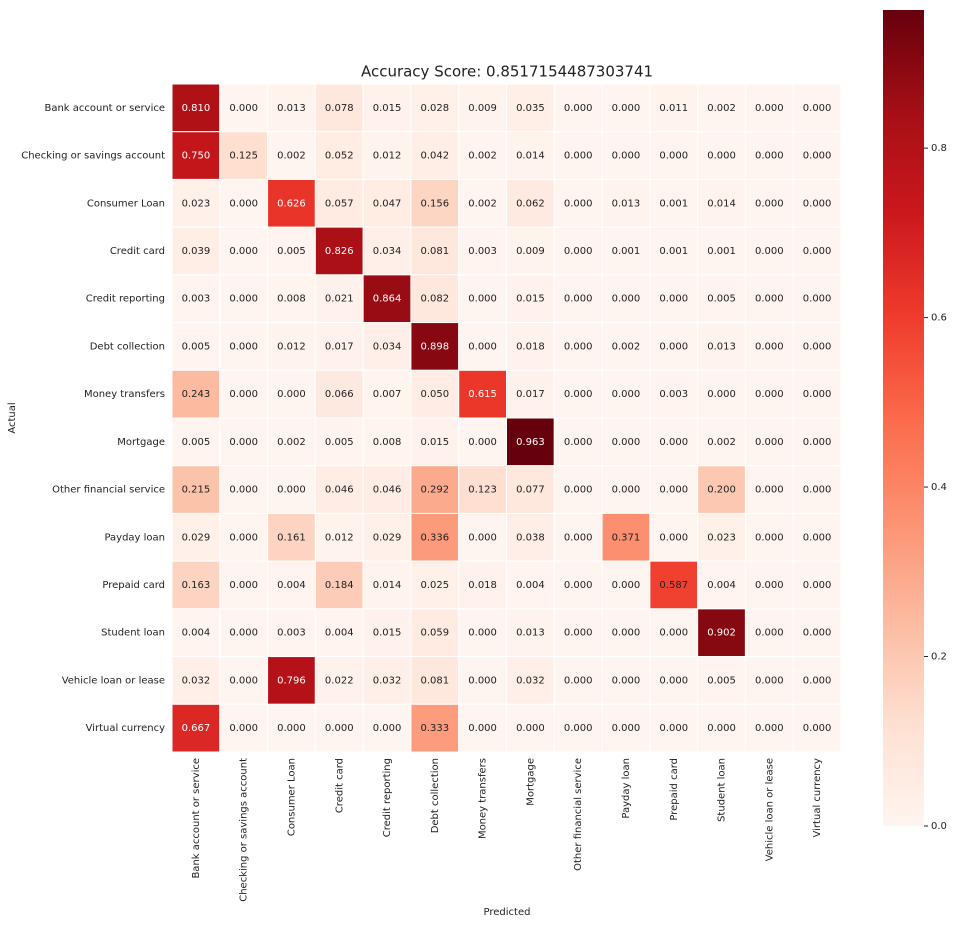 The image size is (954, 925). What do you see at coordinates (530, 490) in the screenshot?
I see `cell-label: 0.077` at bounding box center [530, 490].